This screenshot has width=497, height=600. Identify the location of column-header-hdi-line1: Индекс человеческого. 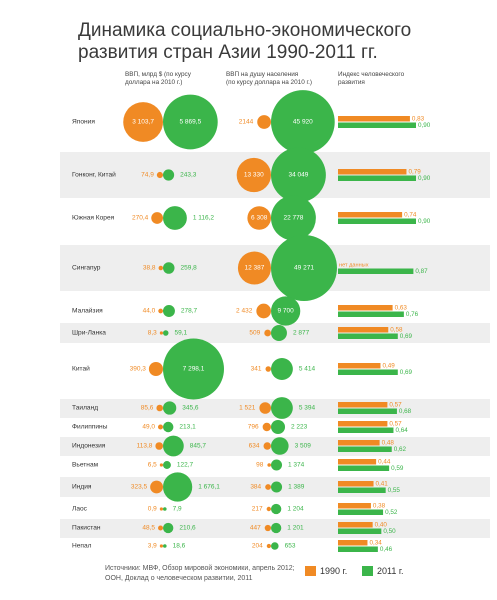
(371, 74).